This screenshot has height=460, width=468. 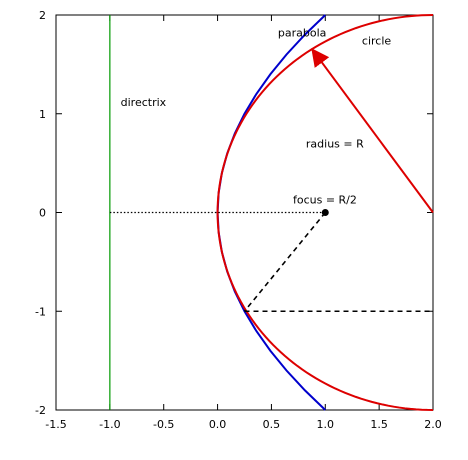 I want to click on arrow-layer, so click(x=372, y=131).